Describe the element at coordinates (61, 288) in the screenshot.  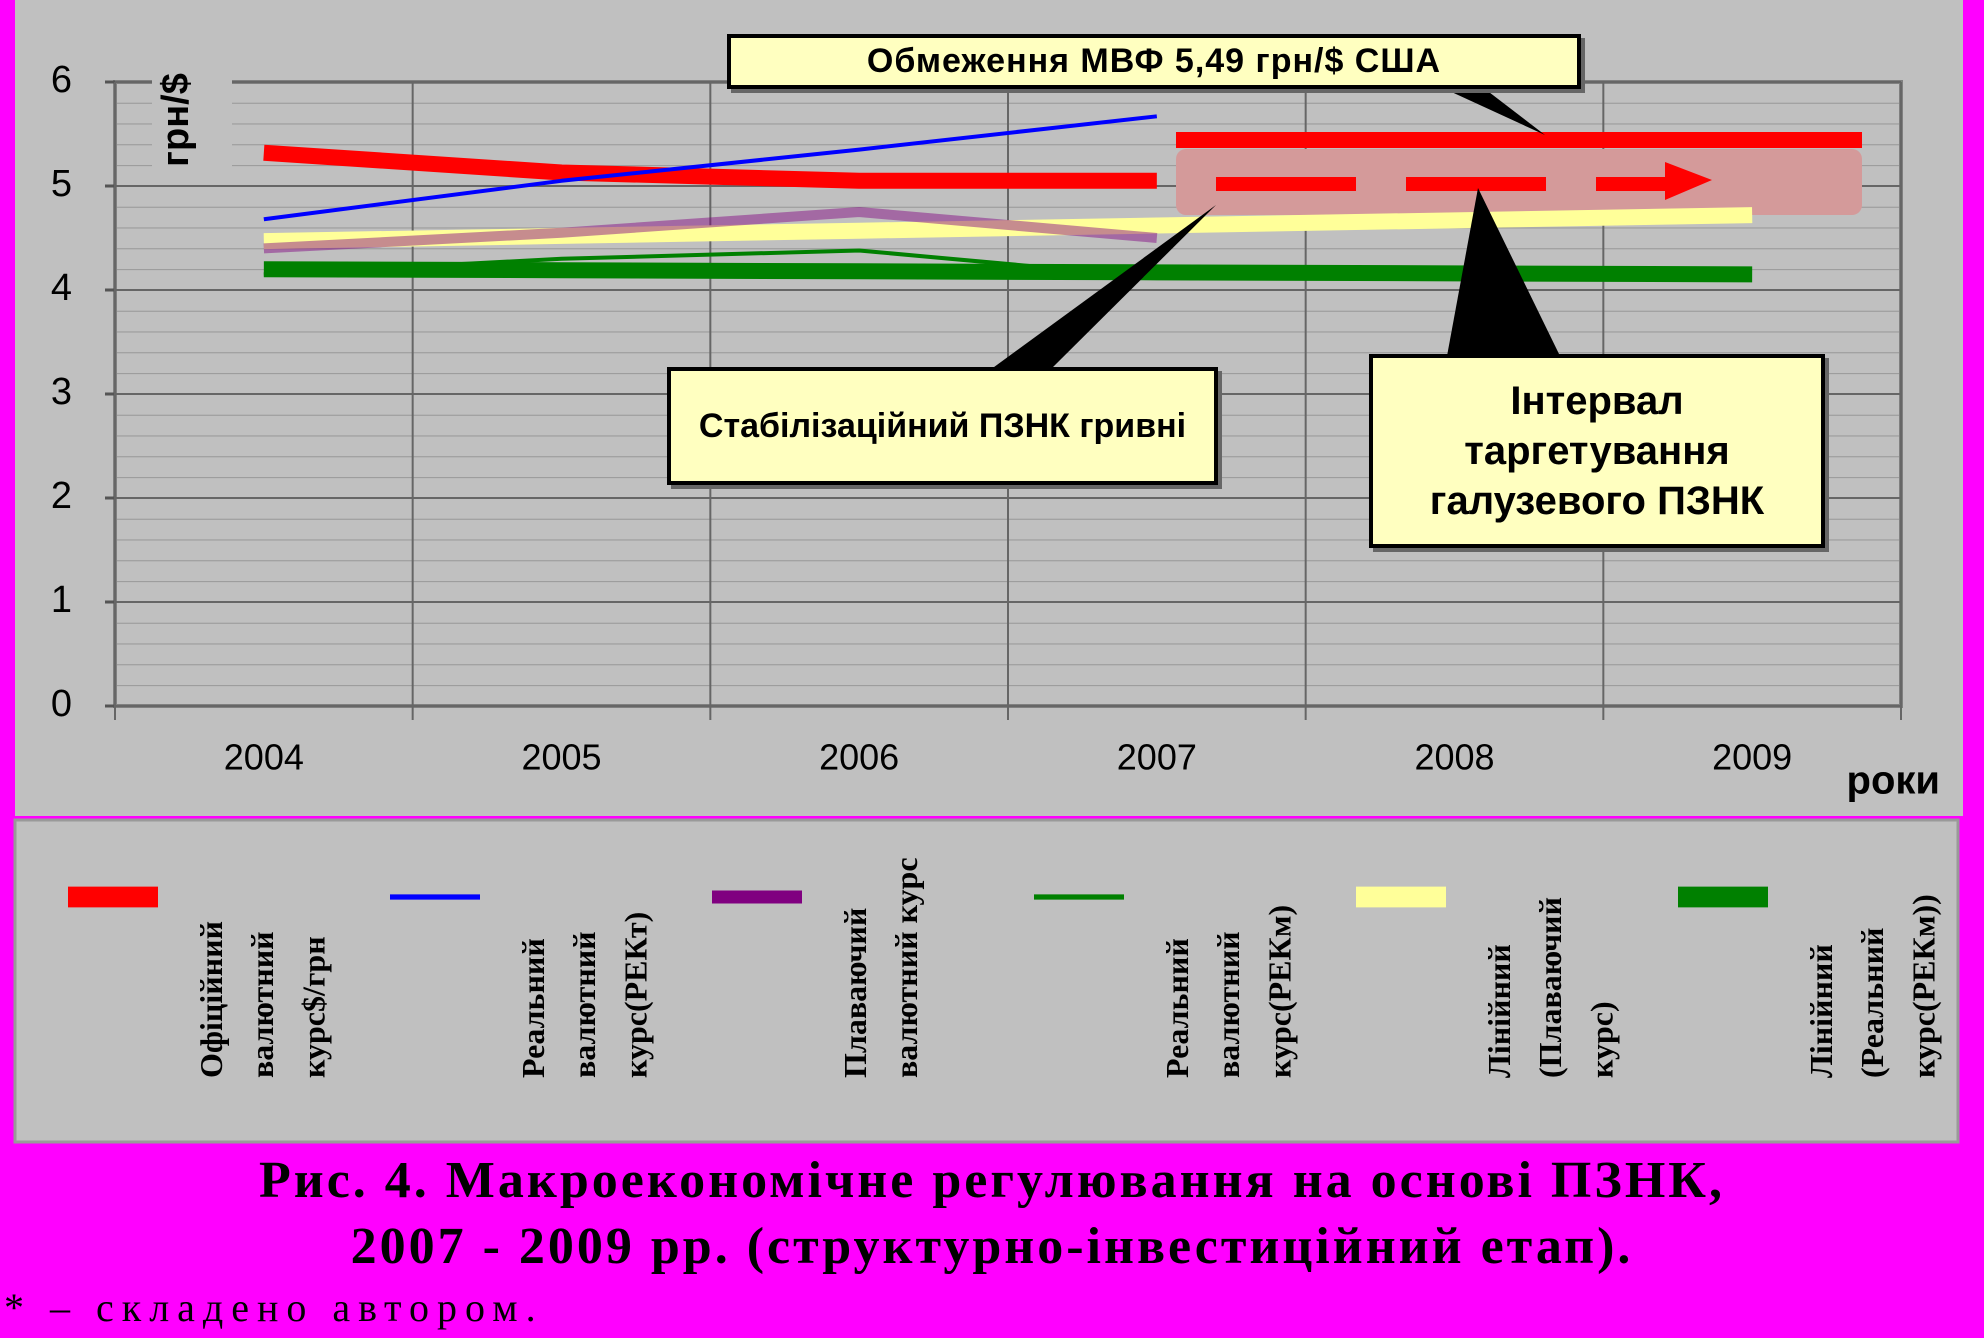
I see `y-tick-label: 4` at that location.